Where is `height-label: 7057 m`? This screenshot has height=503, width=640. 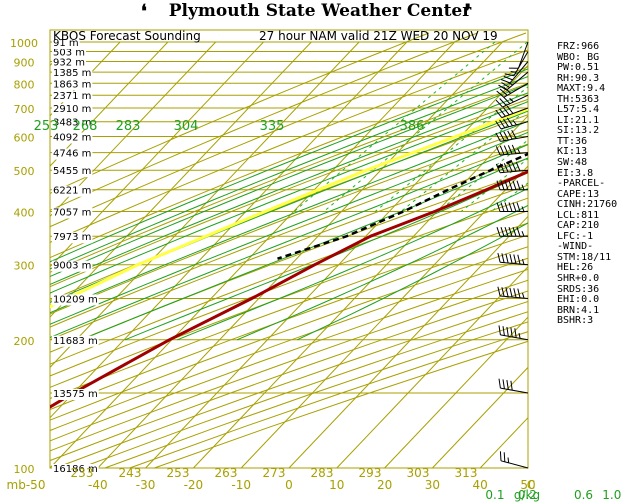
height-label: 7057 m is located at coordinates (72, 213).